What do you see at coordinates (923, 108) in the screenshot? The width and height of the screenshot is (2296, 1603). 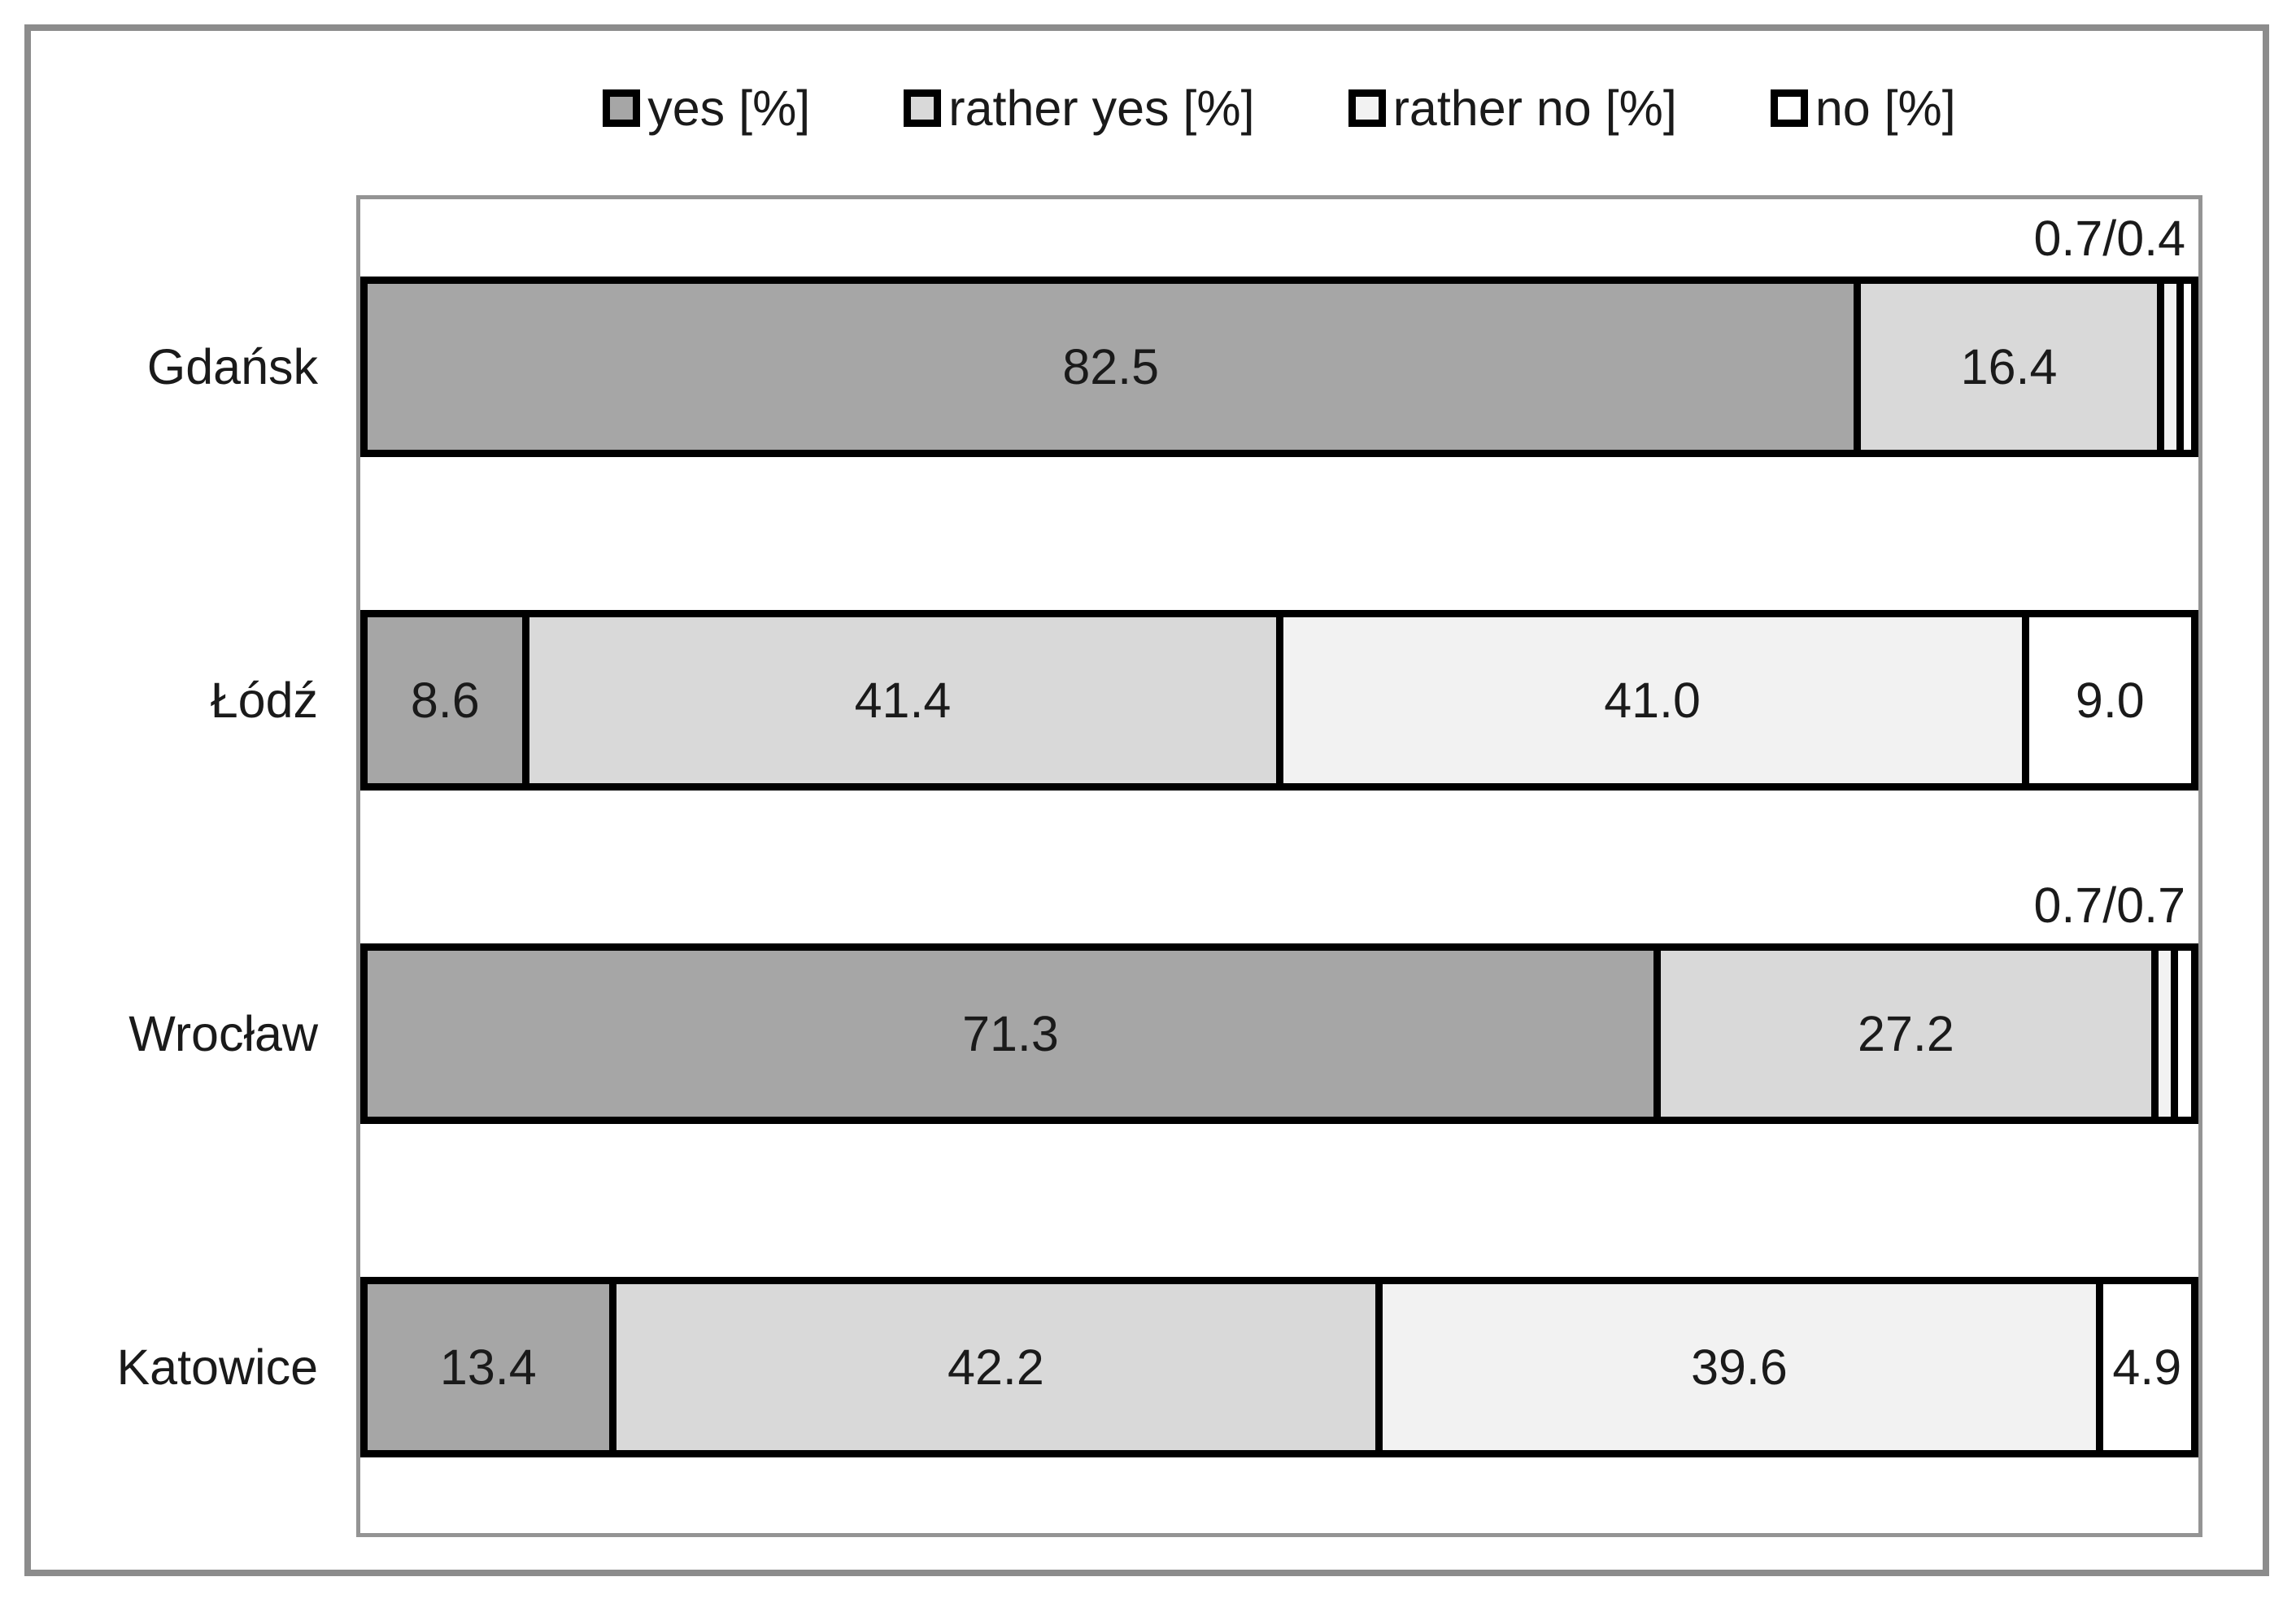 I see `rather-yes-swatch-icon` at bounding box center [923, 108].